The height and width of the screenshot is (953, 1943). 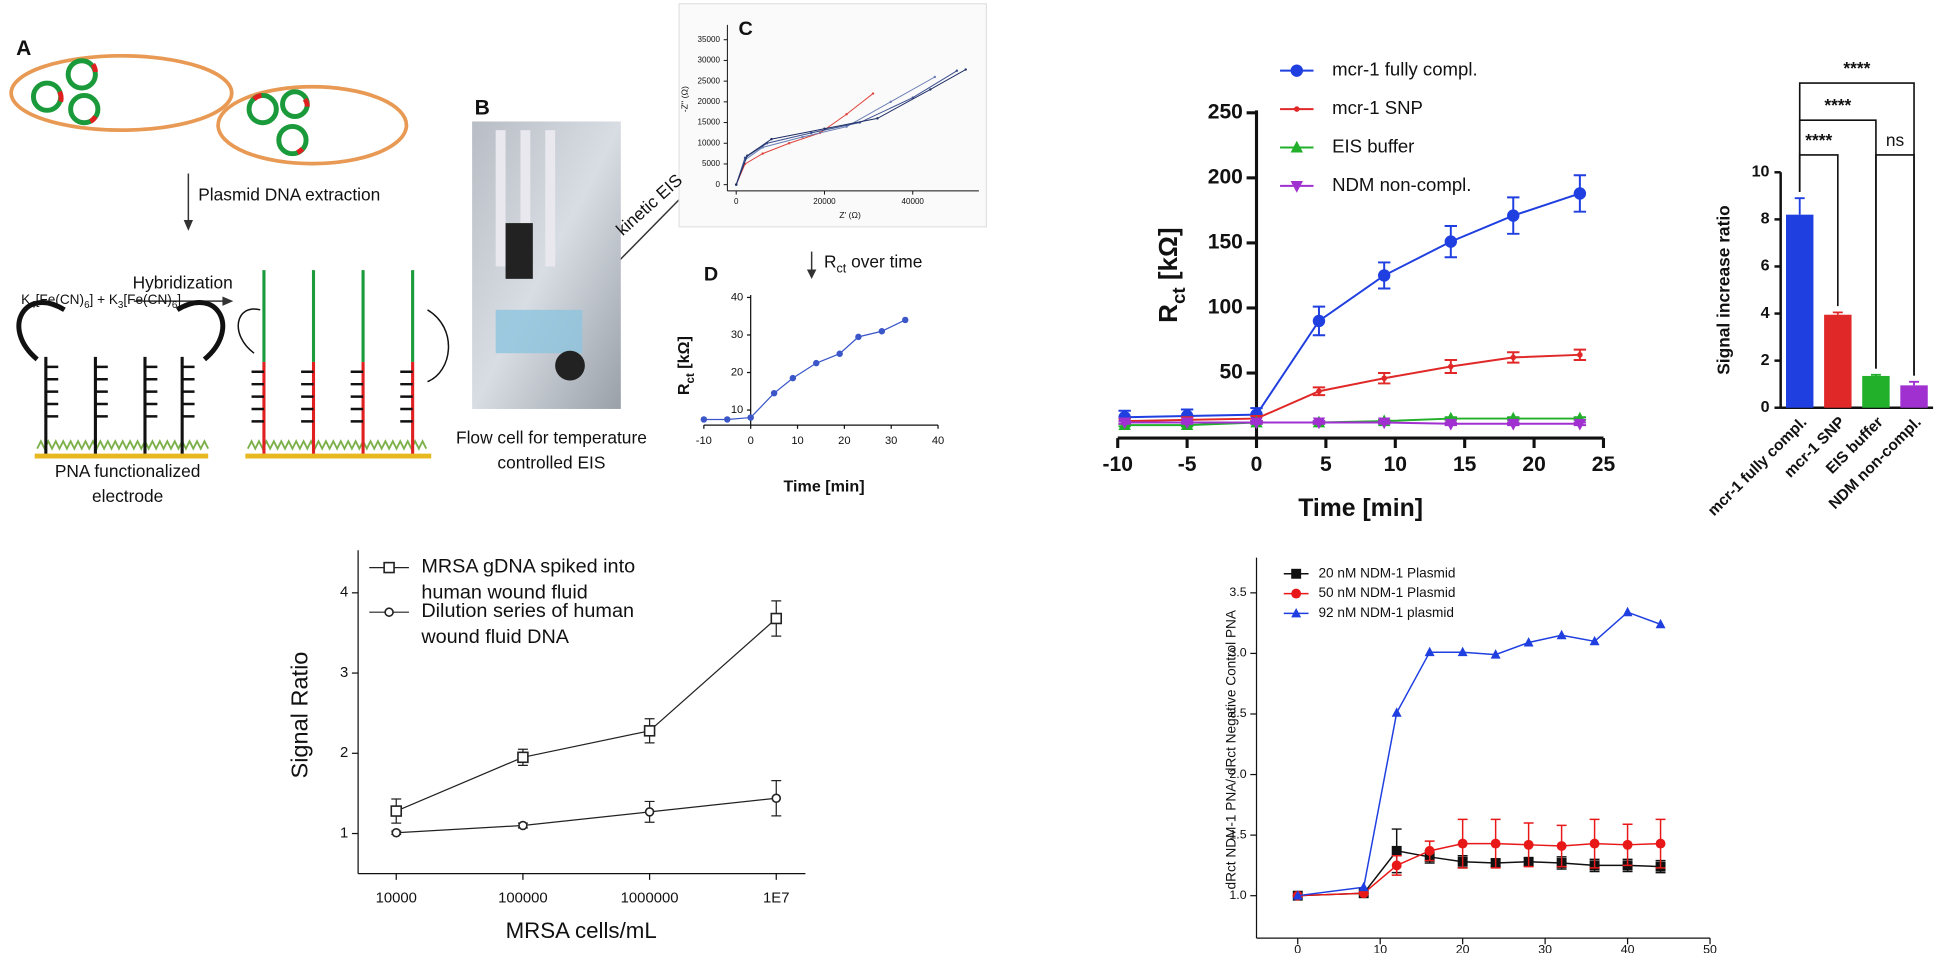 What do you see at coordinates (1386, 592) in the screenshot?
I see `legend-label: 50 nM NDM-1 Plasmid` at bounding box center [1386, 592].